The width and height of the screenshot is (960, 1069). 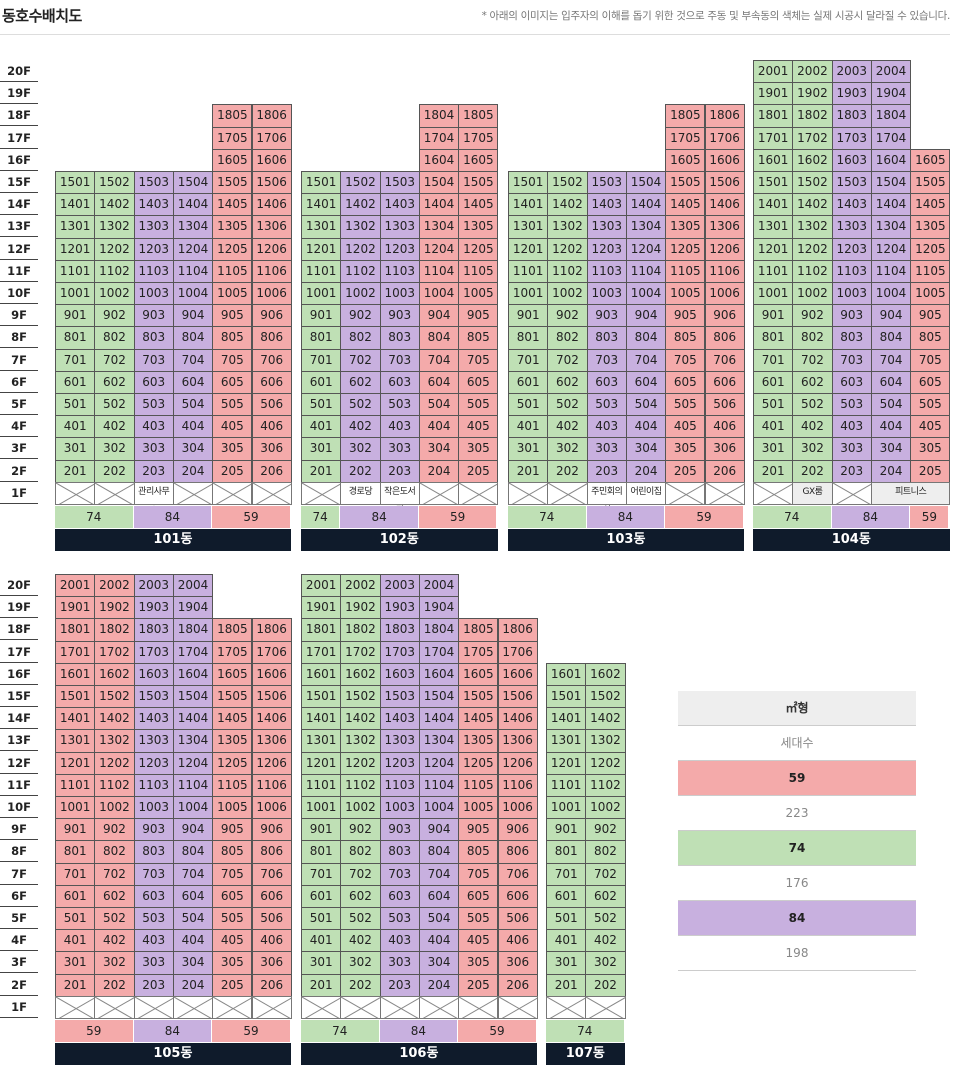 What do you see at coordinates (75, 449) in the screenshot?
I see `unit-cell: 301` at bounding box center [75, 449].